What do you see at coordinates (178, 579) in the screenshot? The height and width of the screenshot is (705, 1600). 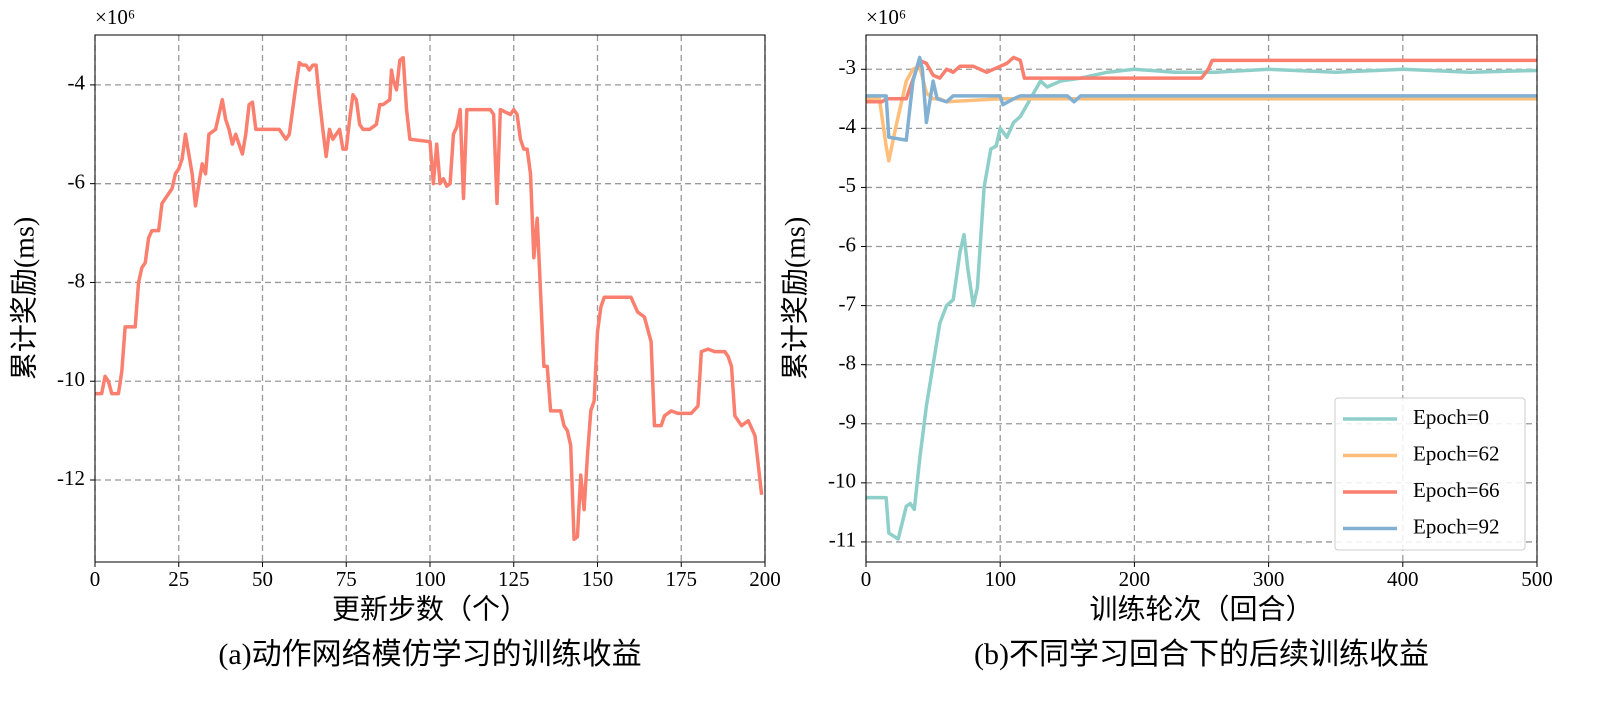 I see `x-tick-label: 25` at bounding box center [178, 579].